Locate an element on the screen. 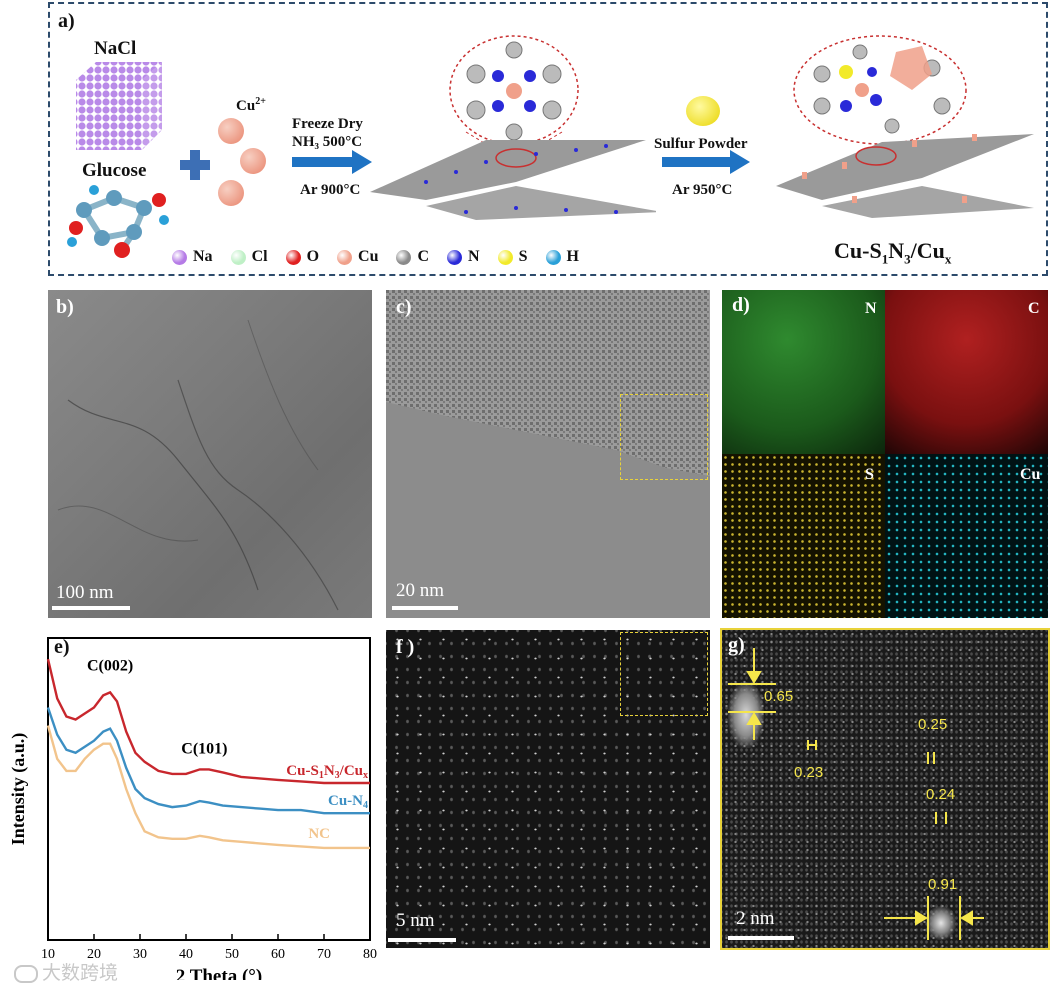 The height and width of the screenshot is (989, 1060). peak-annotation-c002: C(002) is located at coordinates (110, 665).